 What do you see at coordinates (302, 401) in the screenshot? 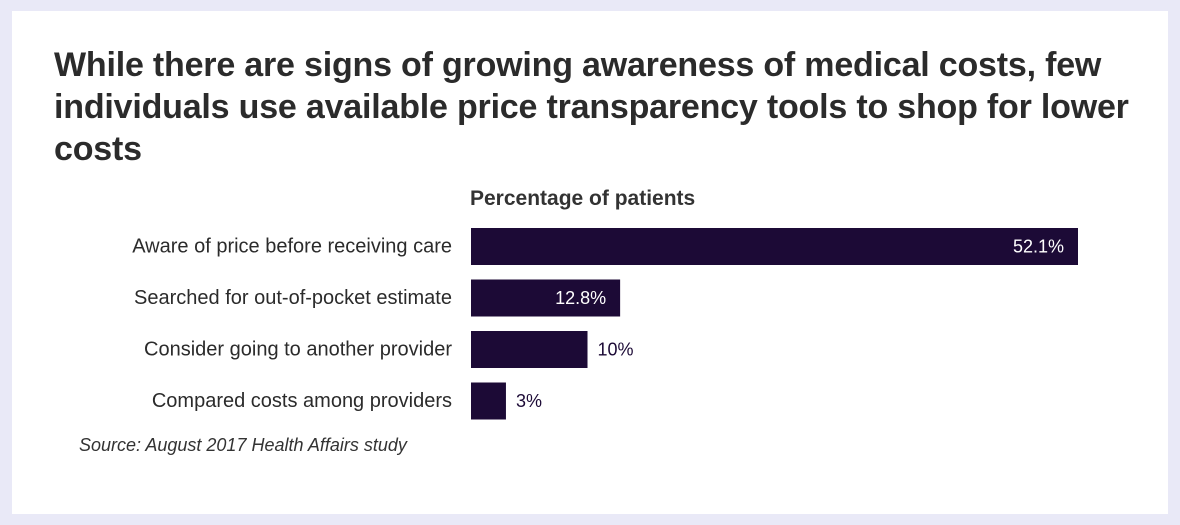
I see `category-label: Compared costs among providers` at bounding box center [302, 401].